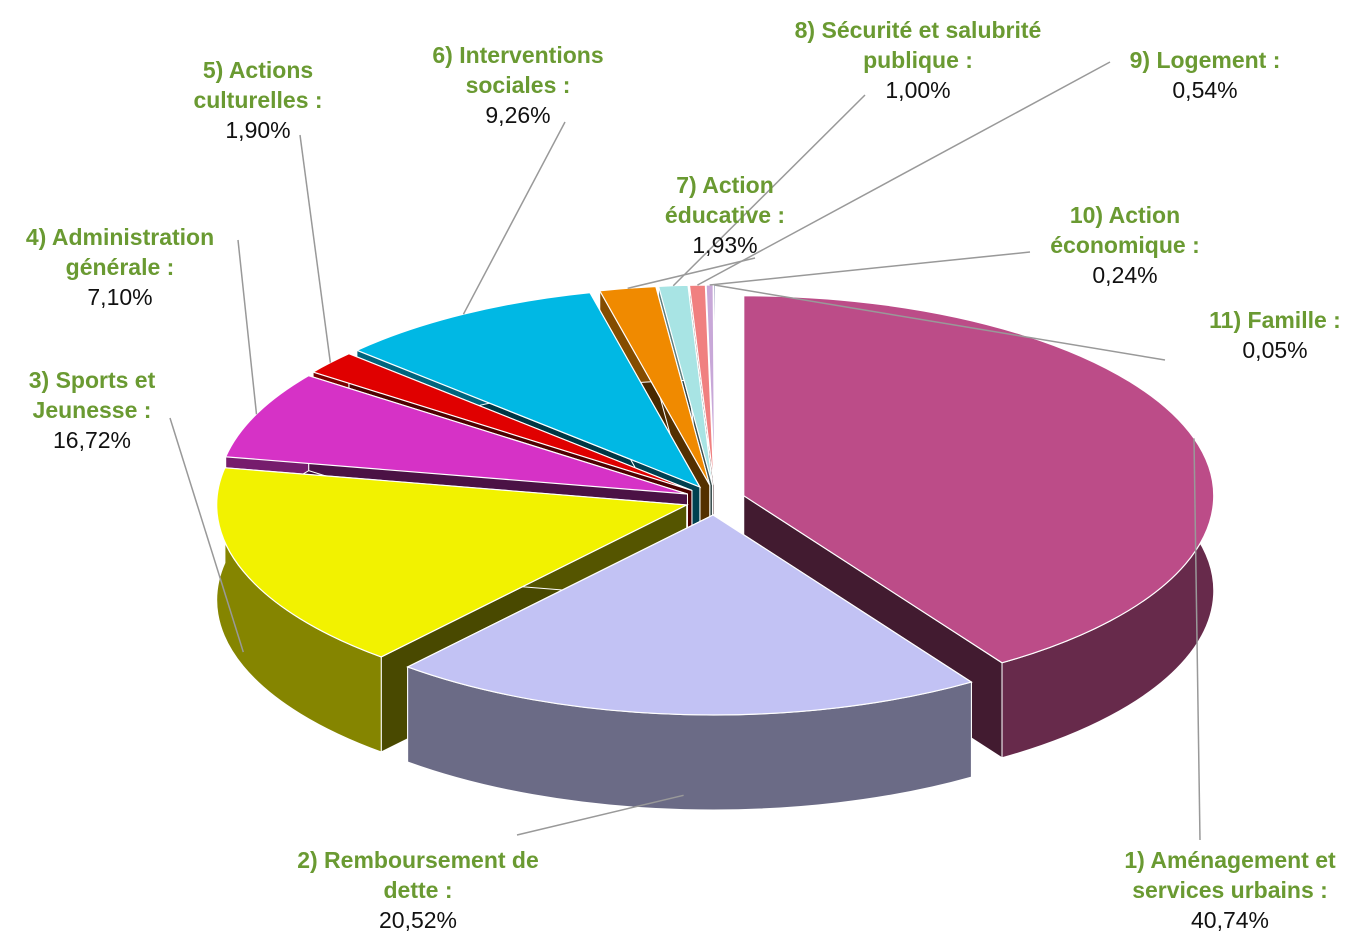 This screenshot has height=935, width=1360. I want to click on category-name: 7) Action éducative :, so click(725, 200).